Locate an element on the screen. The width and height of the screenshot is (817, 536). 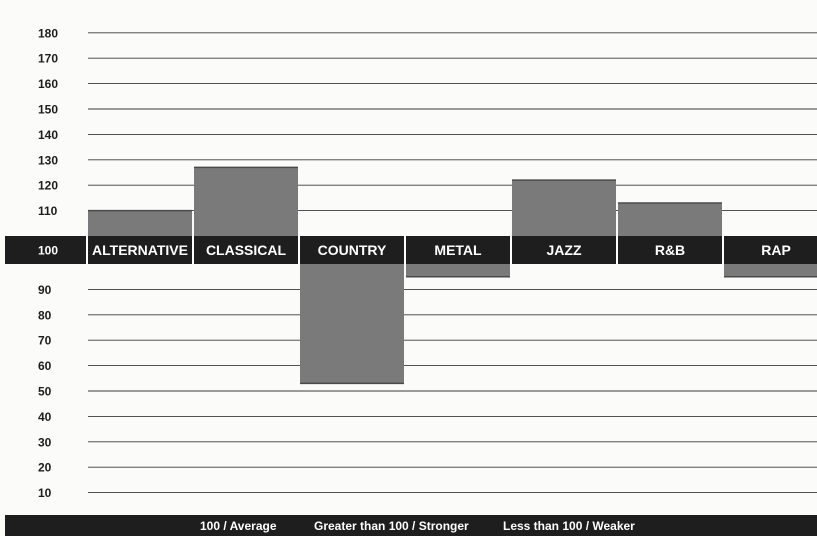
y-tick-label: 40 is located at coordinates (45, 417).